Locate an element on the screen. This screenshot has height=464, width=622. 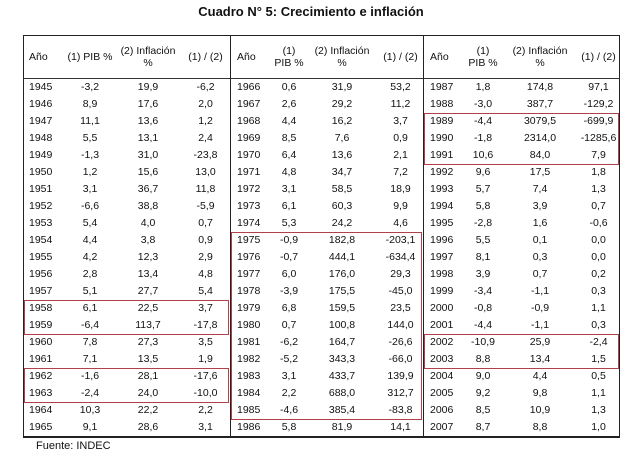
cell-inflation: 24,2 is located at coordinates (342, 223).